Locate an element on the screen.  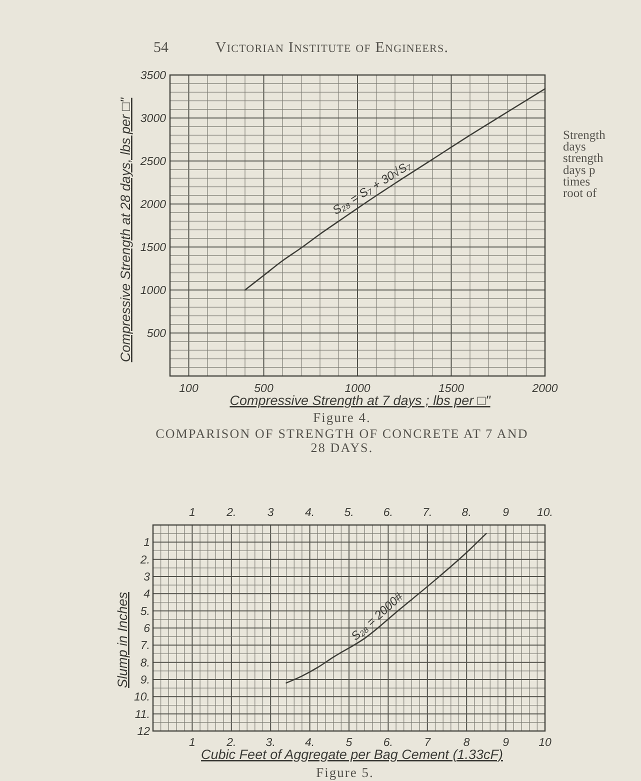
text: Victorian Institute of Engineers. is located at coordinates (332, 48).